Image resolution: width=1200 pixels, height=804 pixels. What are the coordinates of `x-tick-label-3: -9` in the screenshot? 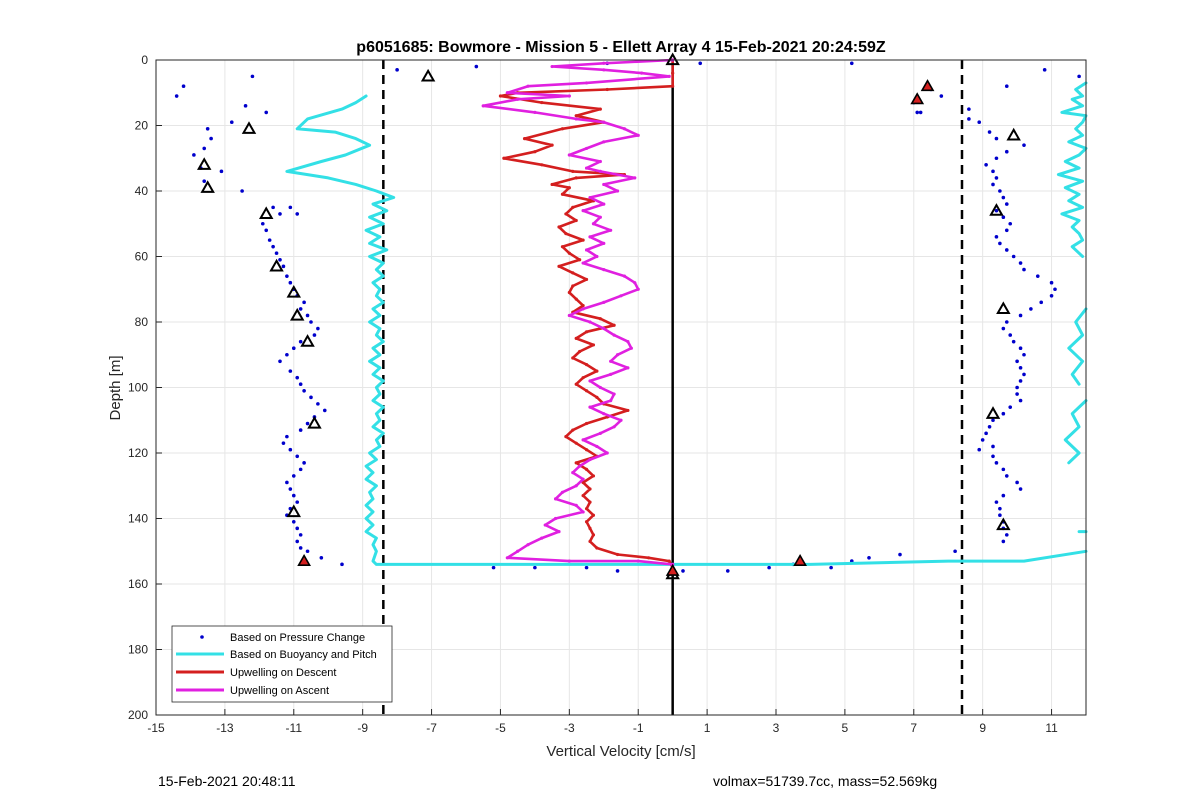 It's located at (362, 728).